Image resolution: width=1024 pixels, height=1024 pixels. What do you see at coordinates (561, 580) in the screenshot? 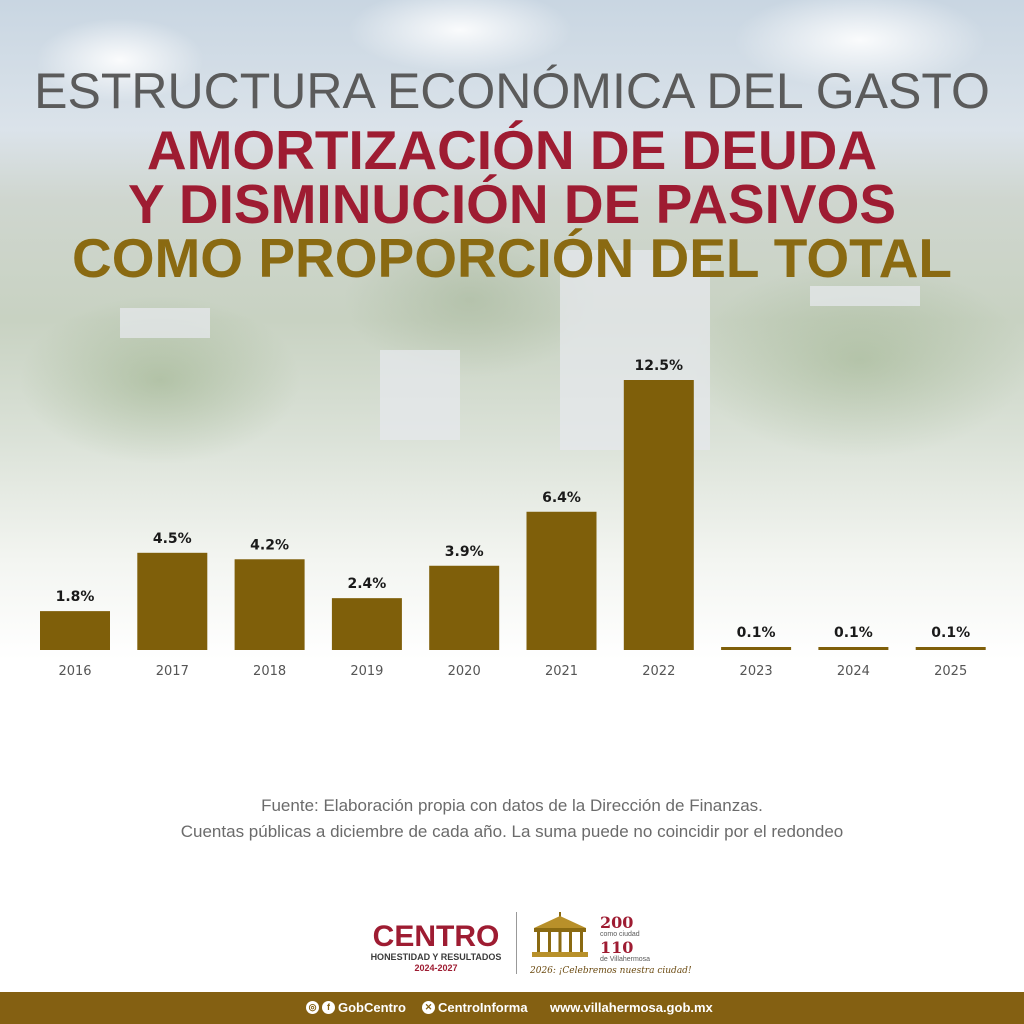
I see `bar-2021` at bounding box center [561, 580].